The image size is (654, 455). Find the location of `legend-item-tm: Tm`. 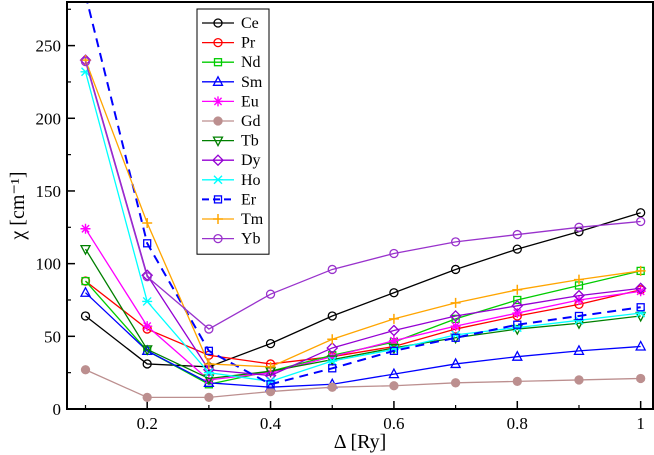

legend-item-tm: Tm is located at coordinates (233, 219).